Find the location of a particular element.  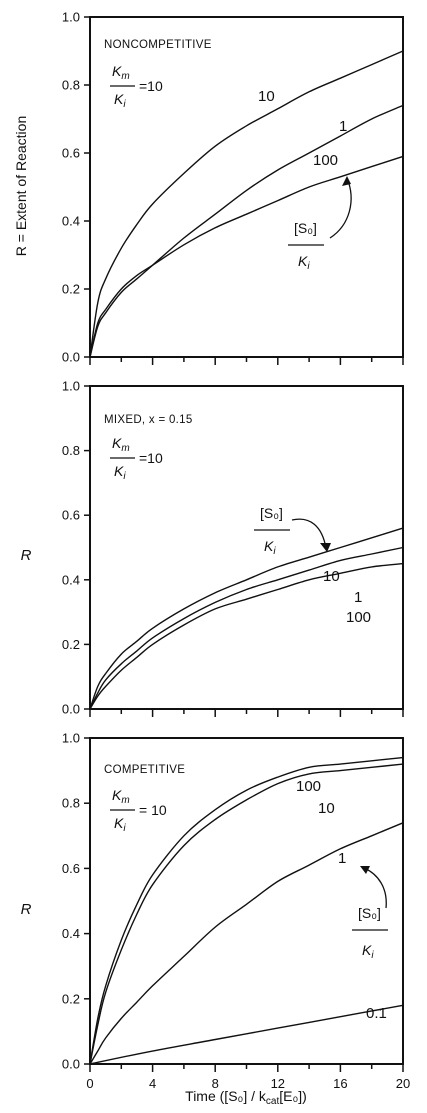

x-tick-label: 12 is located at coordinates (278, 1083).